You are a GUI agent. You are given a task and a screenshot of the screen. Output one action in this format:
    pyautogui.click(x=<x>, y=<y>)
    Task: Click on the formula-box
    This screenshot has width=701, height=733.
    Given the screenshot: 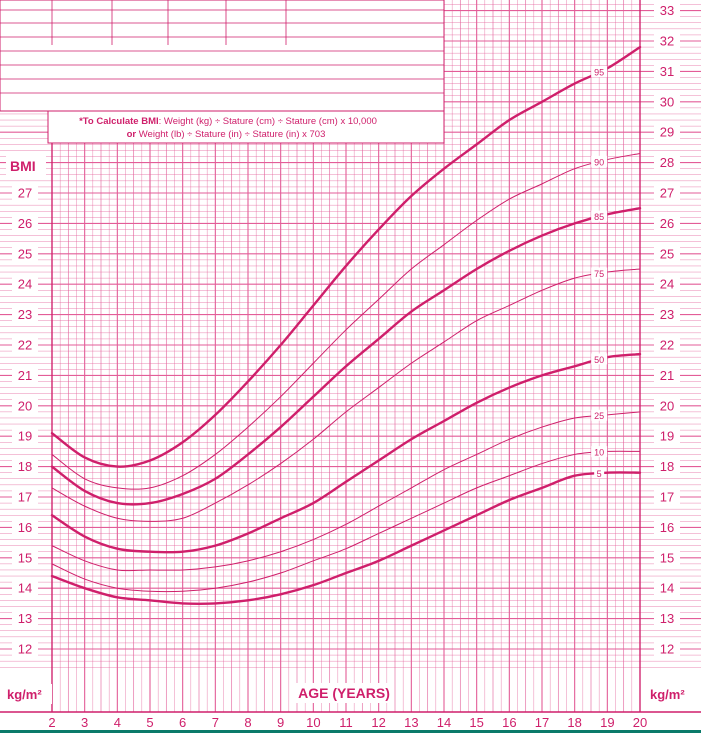 What is the action you would take?
    pyautogui.click(x=246, y=127)
    